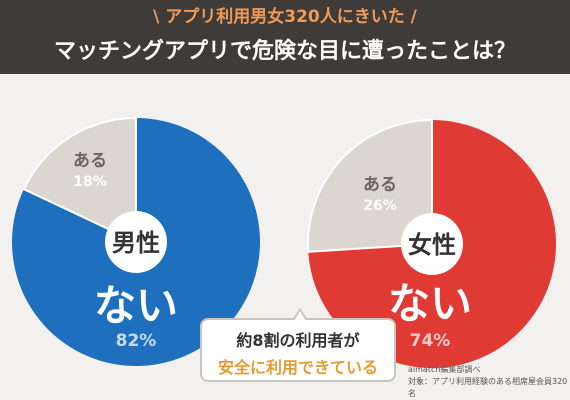  Describe the element at coordinates (136, 341) in the screenshot. I see `male-pct-nai: 82%` at that location.